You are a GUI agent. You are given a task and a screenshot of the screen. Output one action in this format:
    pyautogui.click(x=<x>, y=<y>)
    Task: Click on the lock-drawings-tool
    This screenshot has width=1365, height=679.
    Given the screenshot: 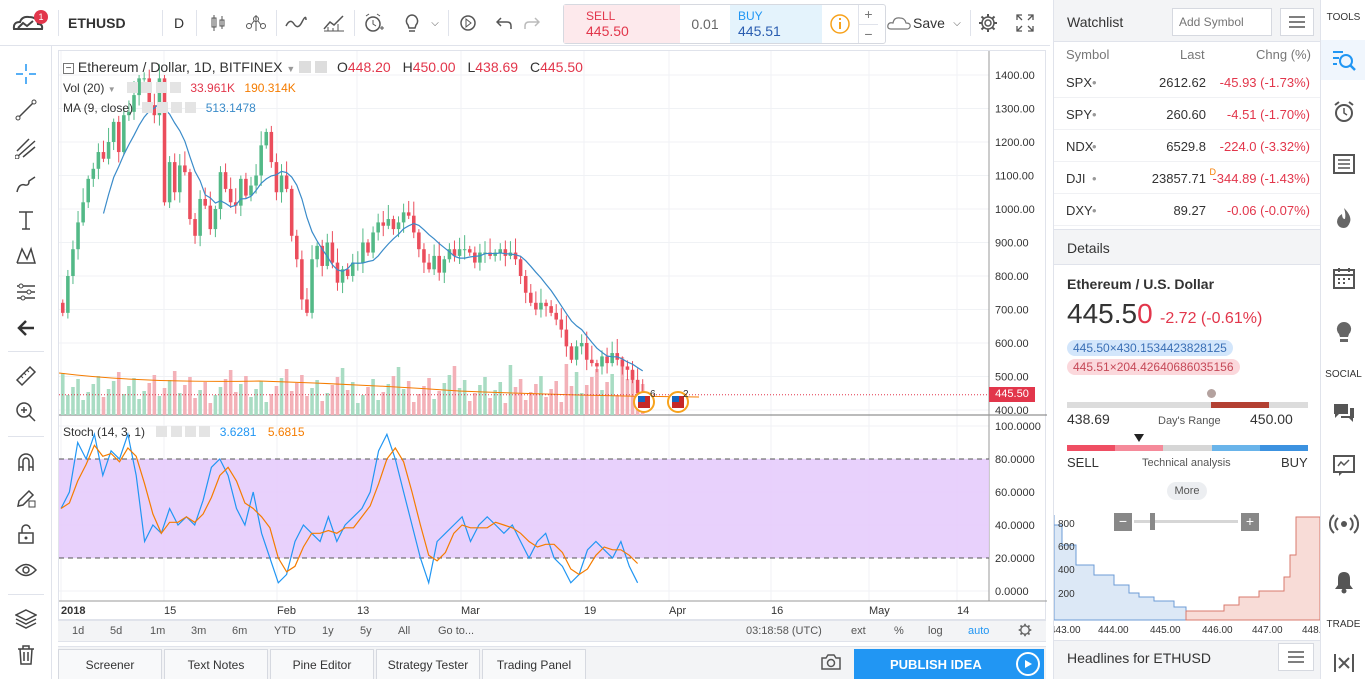 What is the action you would take?
    pyautogui.click(x=26, y=534)
    